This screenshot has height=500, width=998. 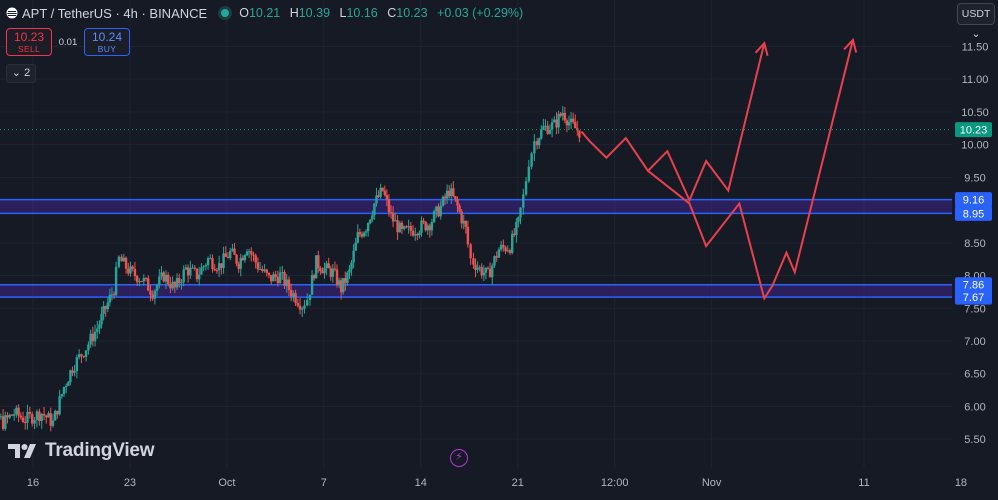 What do you see at coordinates (29, 42) in the screenshot?
I see `sell-button: 10.23 SELL` at bounding box center [29, 42].